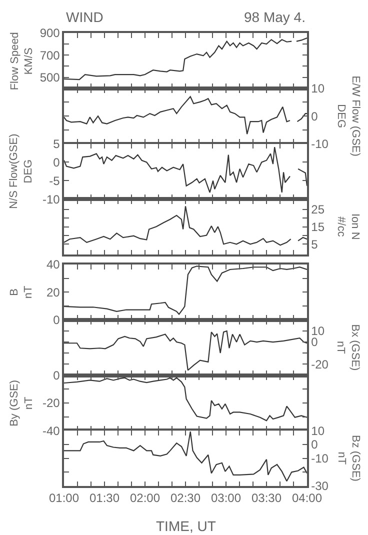 Image resolution: width=368 pixels, height=535 pixels. What do you see at coordinates (318, 209) in the screenshot?
I see `y2-tick-label: 25` at bounding box center [318, 209].